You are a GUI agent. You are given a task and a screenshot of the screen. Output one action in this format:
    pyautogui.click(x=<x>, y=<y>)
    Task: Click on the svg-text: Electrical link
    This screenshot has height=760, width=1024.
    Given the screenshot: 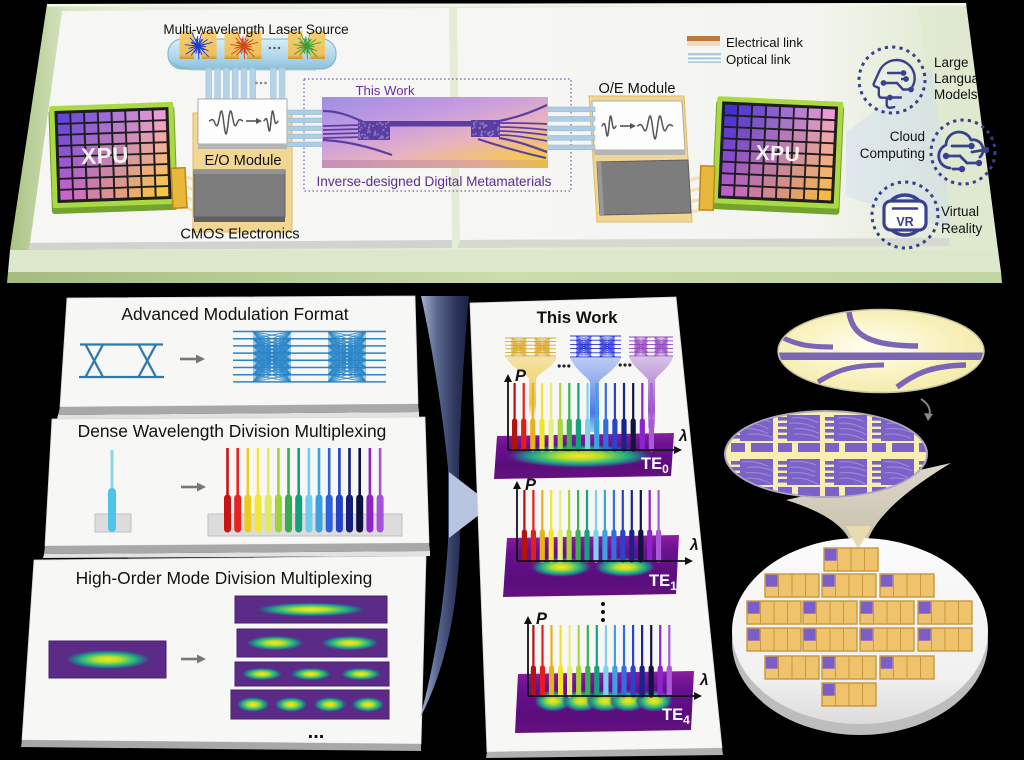 What is the action you would take?
    pyautogui.click(x=764, y=42)
    